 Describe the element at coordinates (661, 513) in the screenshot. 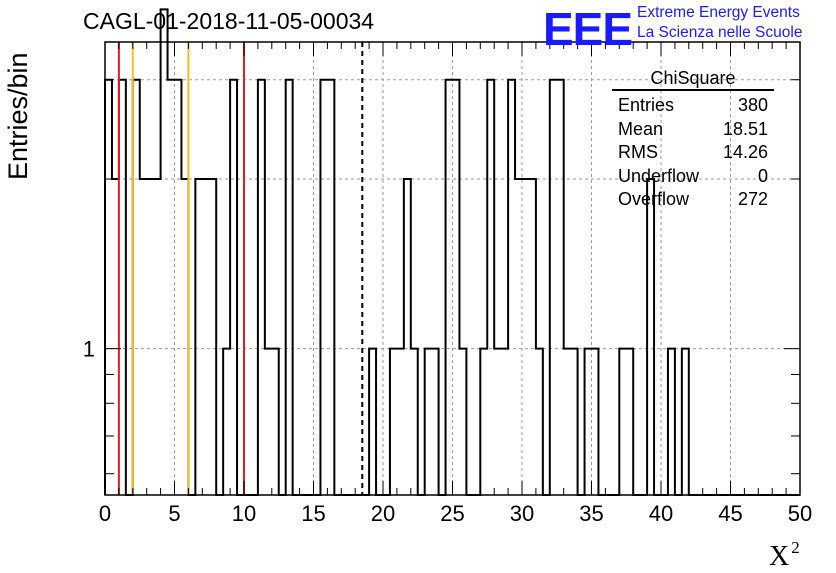

I see `x-tick-label: 40` at that location.